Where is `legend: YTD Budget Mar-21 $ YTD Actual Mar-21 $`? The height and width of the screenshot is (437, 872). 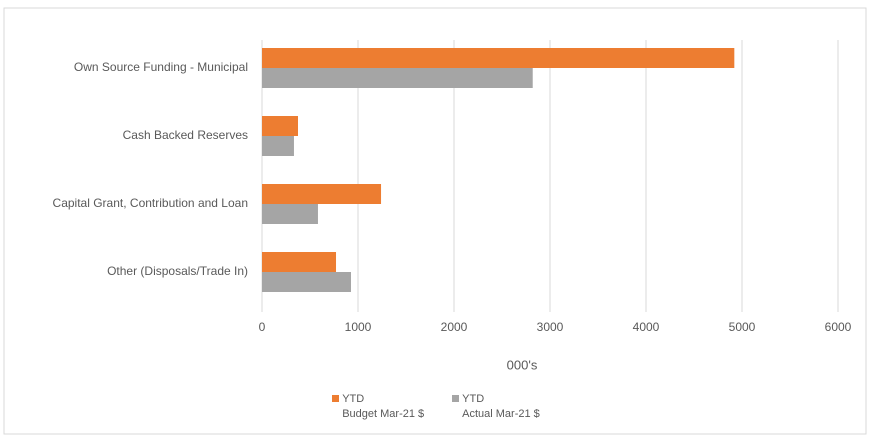
legend: YTD Budget Mar-21 $ YTD Actual Mar-21 $ is located at coordinates (436, 407).